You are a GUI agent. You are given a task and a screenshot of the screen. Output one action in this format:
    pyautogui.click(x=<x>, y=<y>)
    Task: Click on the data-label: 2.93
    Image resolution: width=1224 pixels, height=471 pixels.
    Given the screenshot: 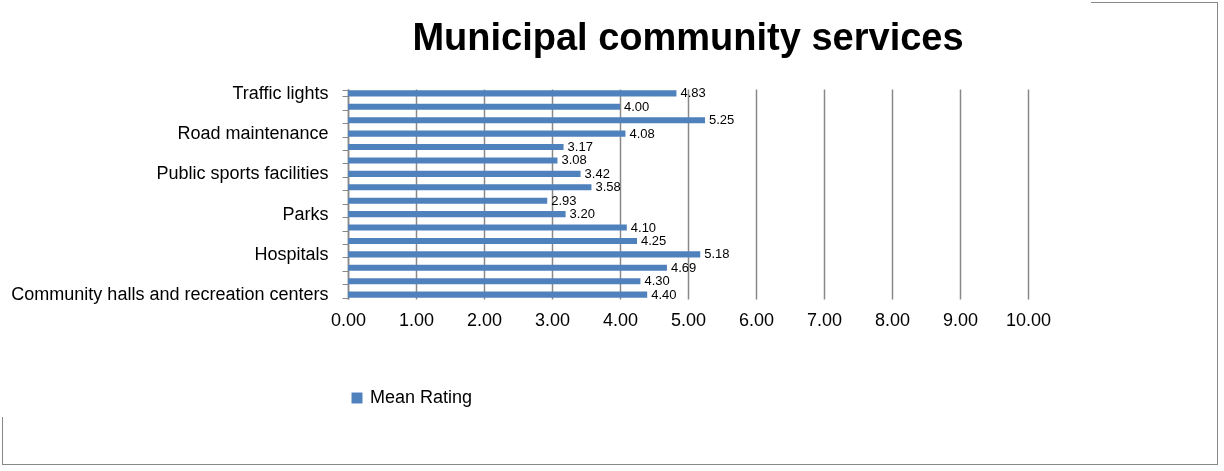 What is the action you would take?
    pyautogui.click(x=564, y=200)
    